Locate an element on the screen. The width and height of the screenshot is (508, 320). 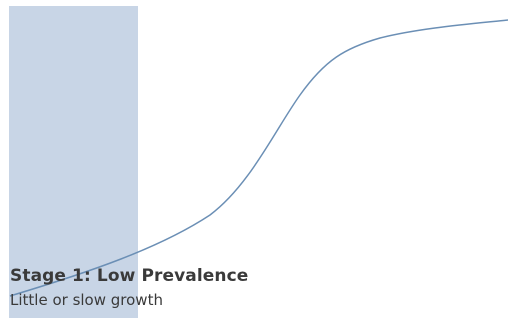
stage-title: Stage 1: Low Prevalence is located at coordinates (129, 276).